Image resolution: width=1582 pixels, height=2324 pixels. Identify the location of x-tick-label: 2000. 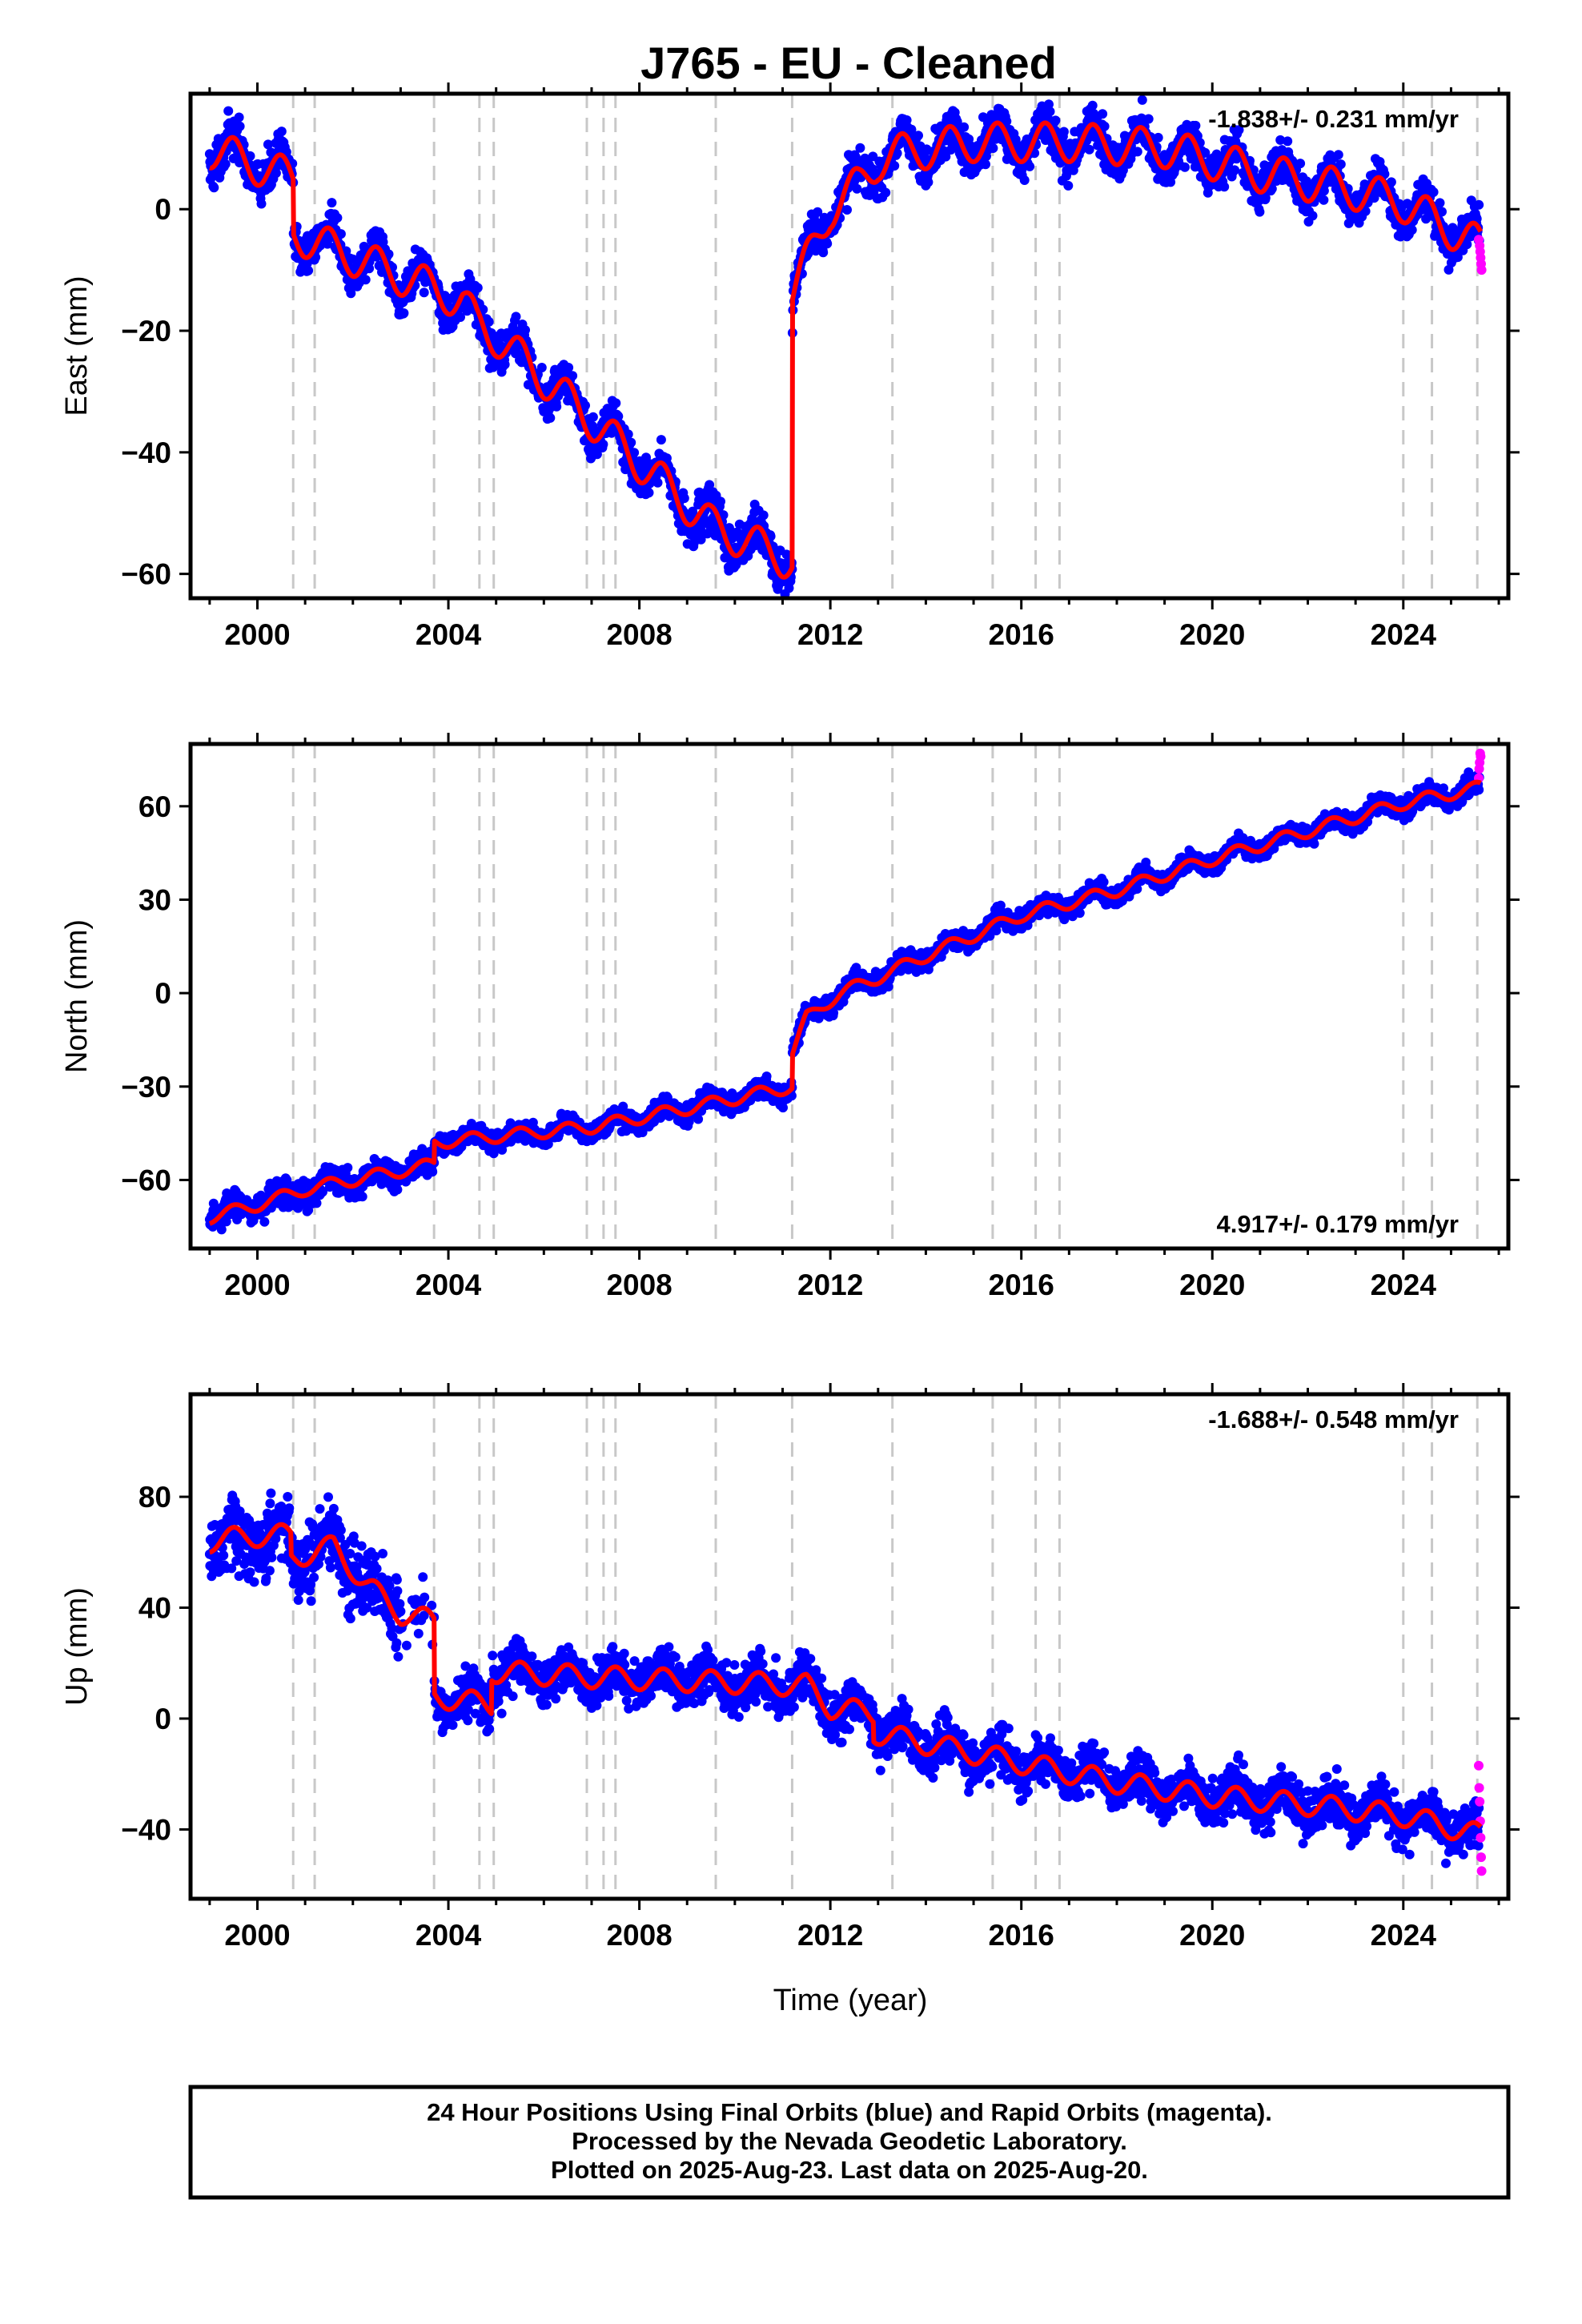
(257, 634).